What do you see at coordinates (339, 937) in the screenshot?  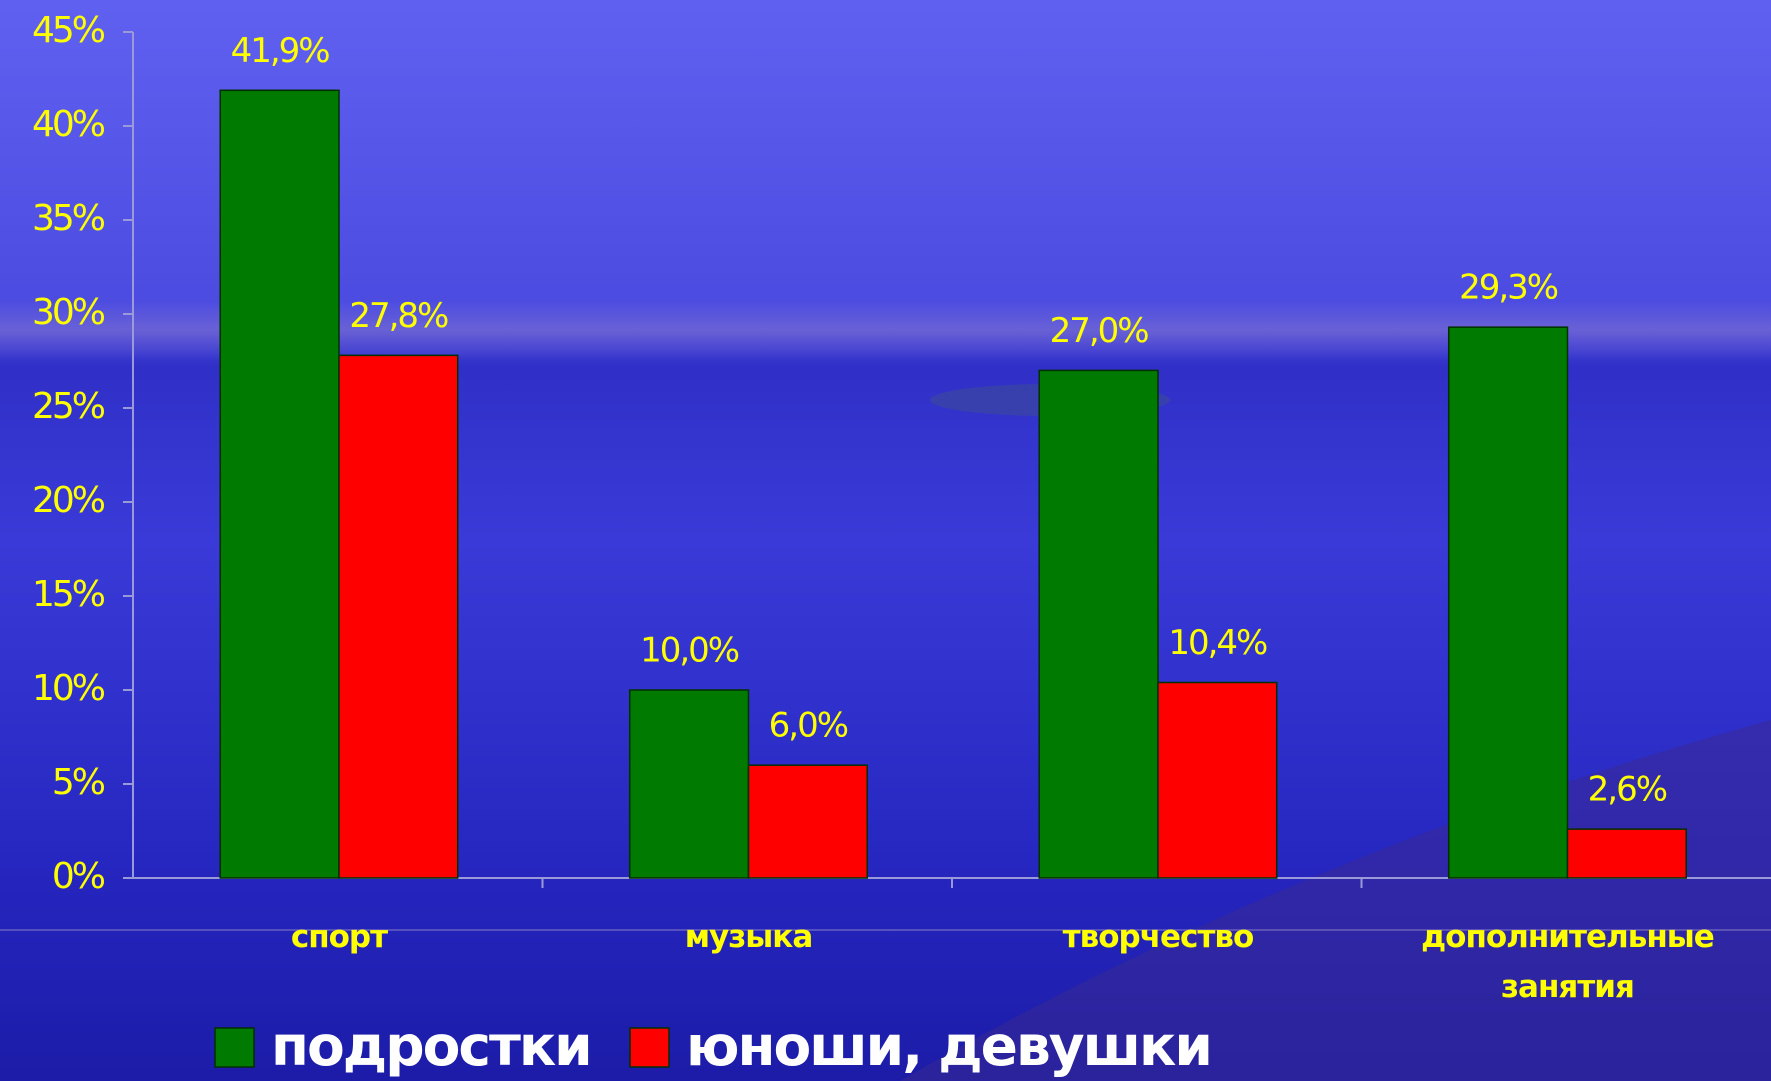 I see `x-tick-label: спорт` at bounding box center [339, 937].